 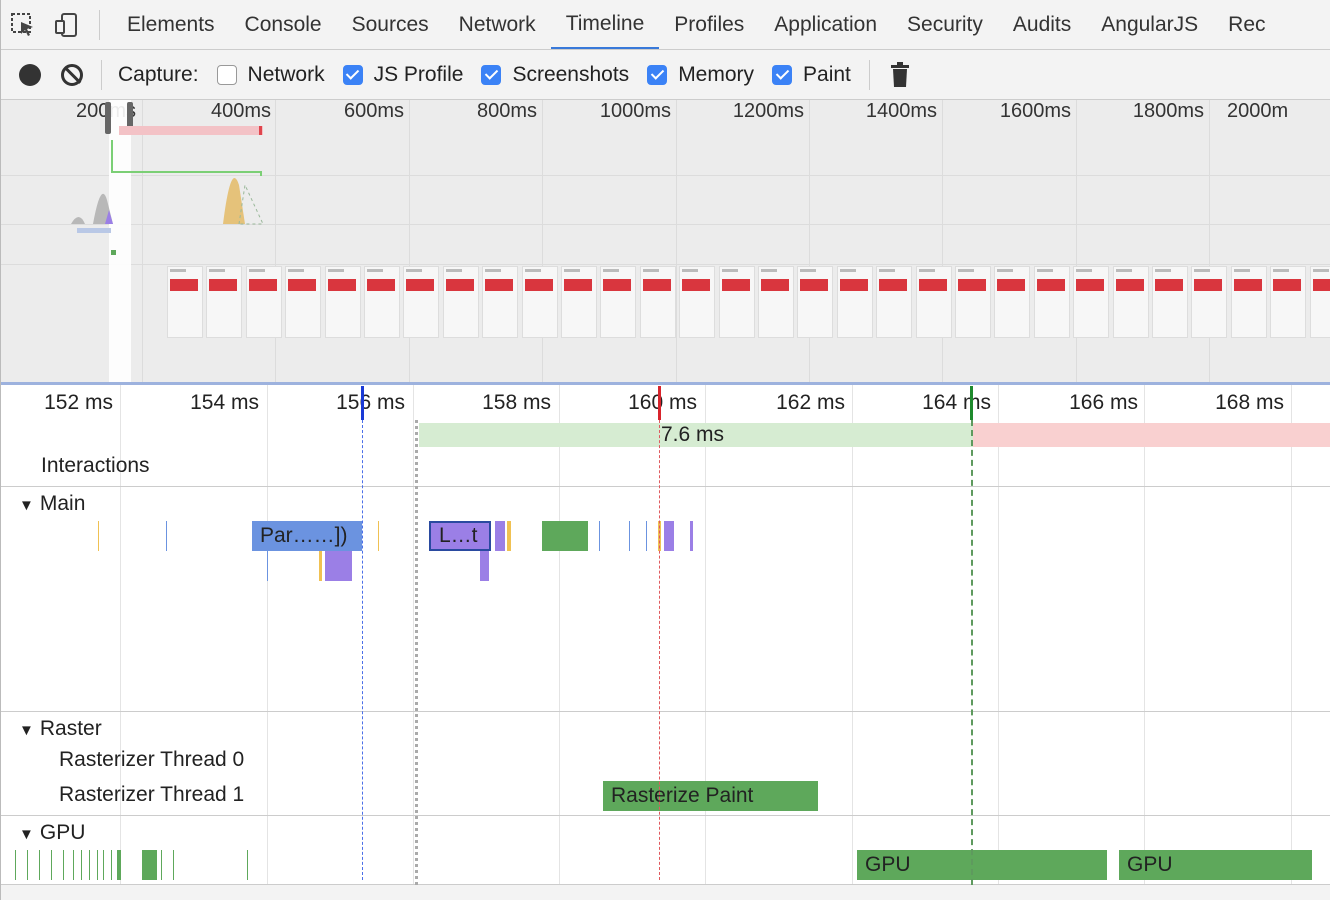 I want to click on checkbox-label: JS Profile, so click(x=418, y=74).